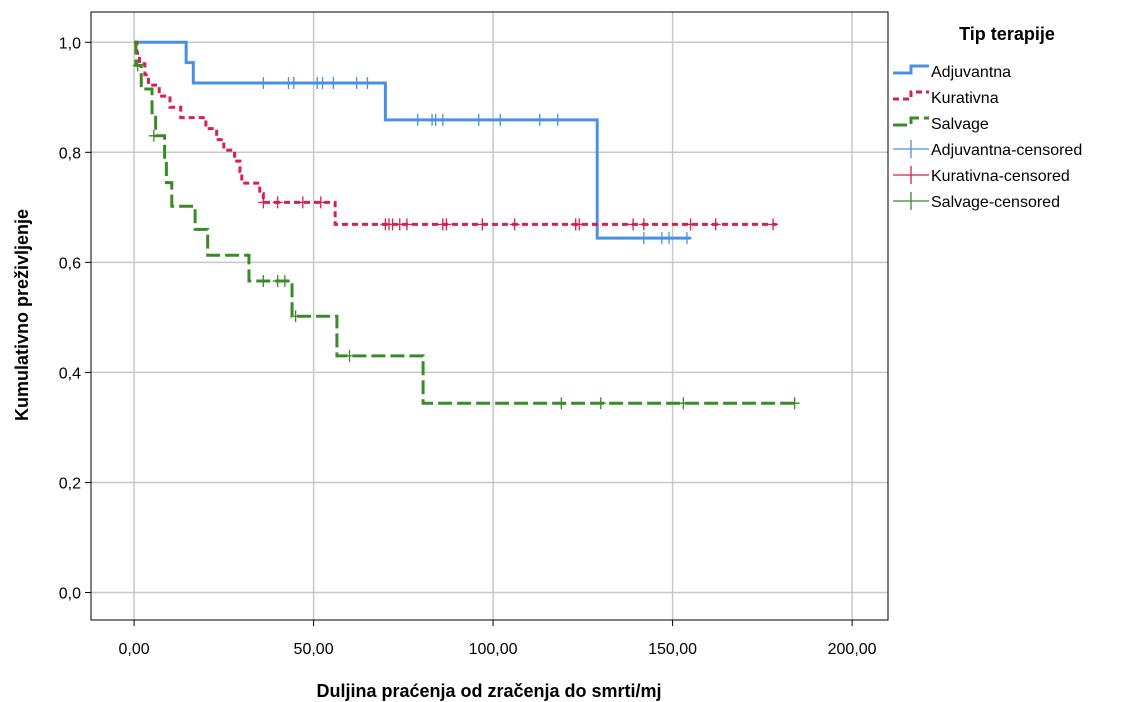 The width and height of the screenshot is (1129, 702). What do you see at coordinates (70, 483) in the screenshot?
I see `y-tick-label: 0,2` at bounding box center [70, 483].